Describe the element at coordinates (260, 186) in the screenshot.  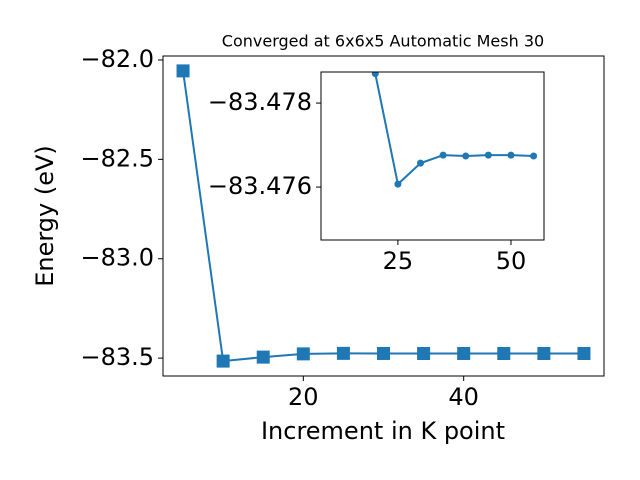
I see `y-tick-label: −83.476` at that location.